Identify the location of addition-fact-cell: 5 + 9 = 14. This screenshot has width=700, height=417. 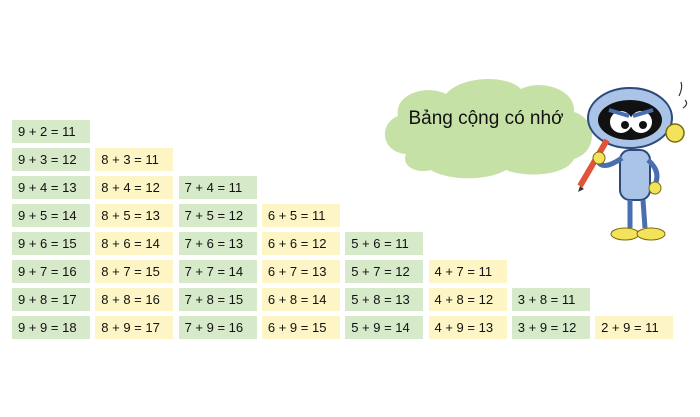
(384, 327).